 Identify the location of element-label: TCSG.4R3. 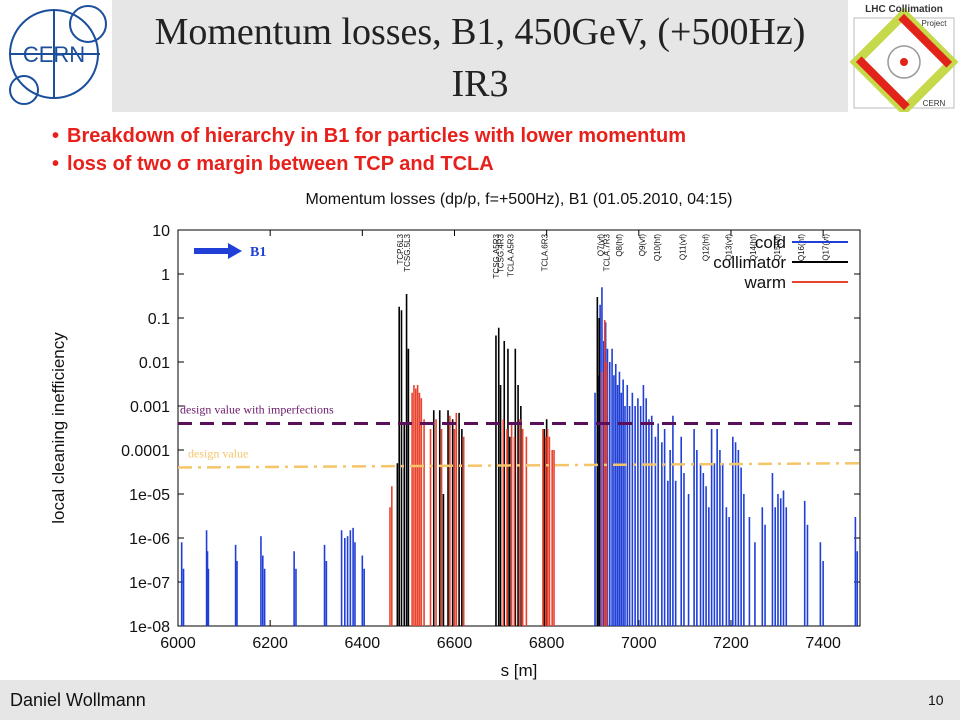
(501, 253).